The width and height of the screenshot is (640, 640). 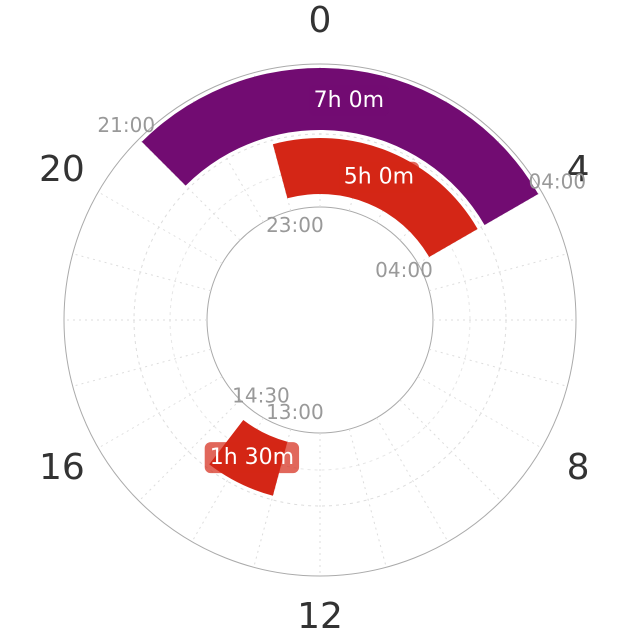 I want to click on start-time-label: 23:00, so click(x=295, y=225).